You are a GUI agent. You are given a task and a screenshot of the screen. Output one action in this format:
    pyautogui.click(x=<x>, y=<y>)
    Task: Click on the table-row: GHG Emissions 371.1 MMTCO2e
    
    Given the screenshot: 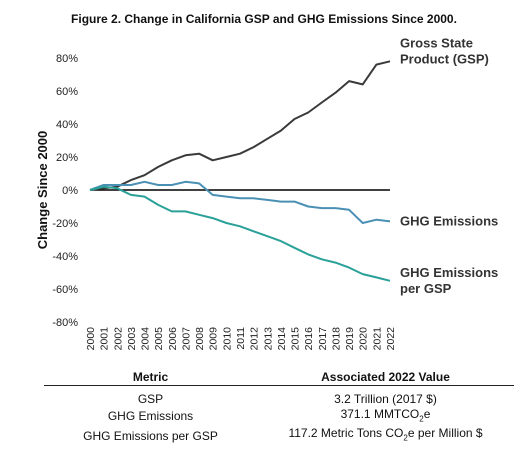 What is the action you would take?
    pyautogui.click(x=279, y=416)
    